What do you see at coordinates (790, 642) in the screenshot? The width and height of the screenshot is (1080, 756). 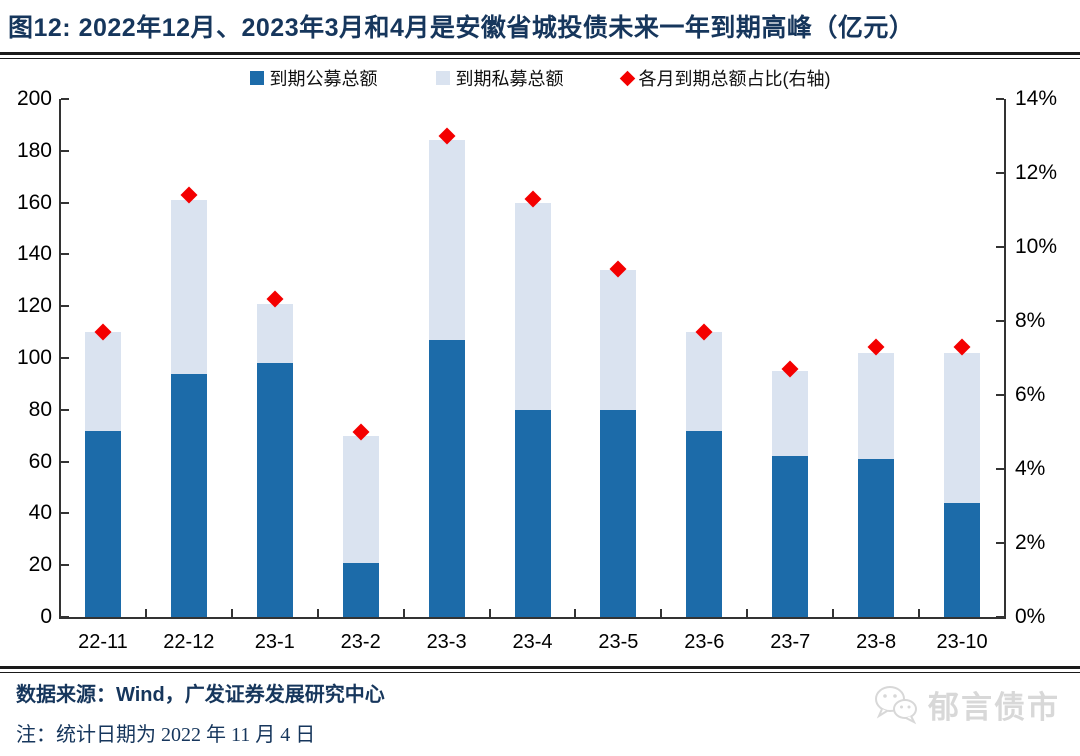 I see `x-axis-label: 23-7` at bounding box center [790, 642].